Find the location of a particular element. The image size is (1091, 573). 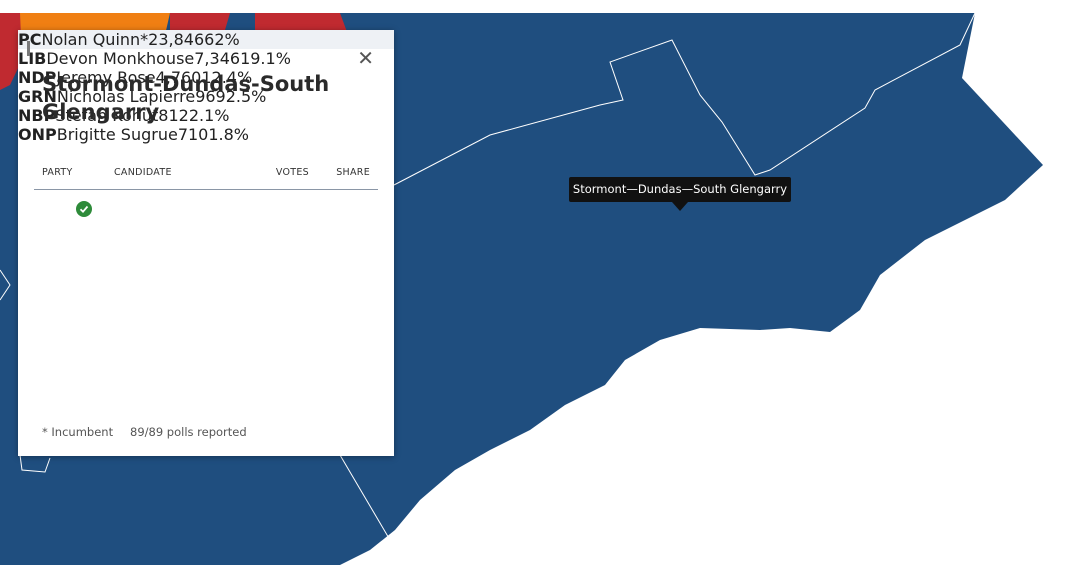

elected-check is located at coordinates (84, 209).